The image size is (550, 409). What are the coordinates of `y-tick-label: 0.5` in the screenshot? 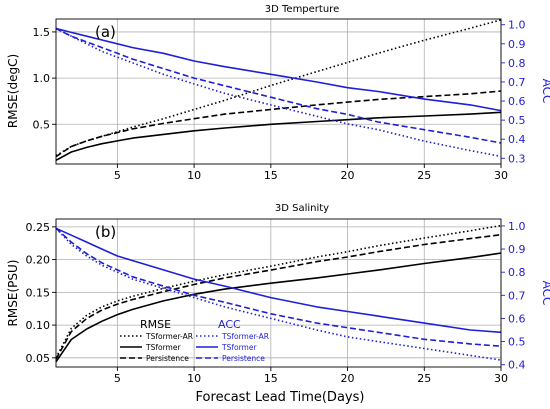 It's located at (42, 124).